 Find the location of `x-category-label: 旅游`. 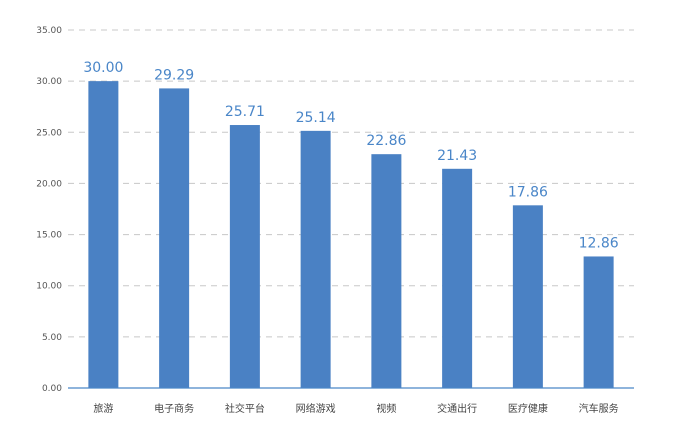

x-category-label: 旅游 is located at coordinates (103, 408).